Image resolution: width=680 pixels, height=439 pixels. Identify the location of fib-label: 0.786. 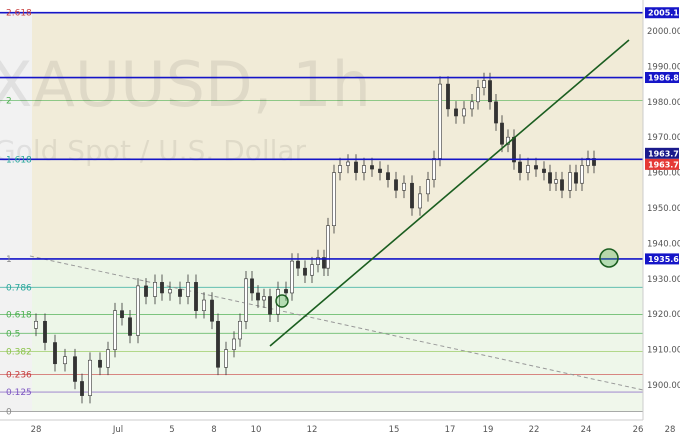
(19, 288).